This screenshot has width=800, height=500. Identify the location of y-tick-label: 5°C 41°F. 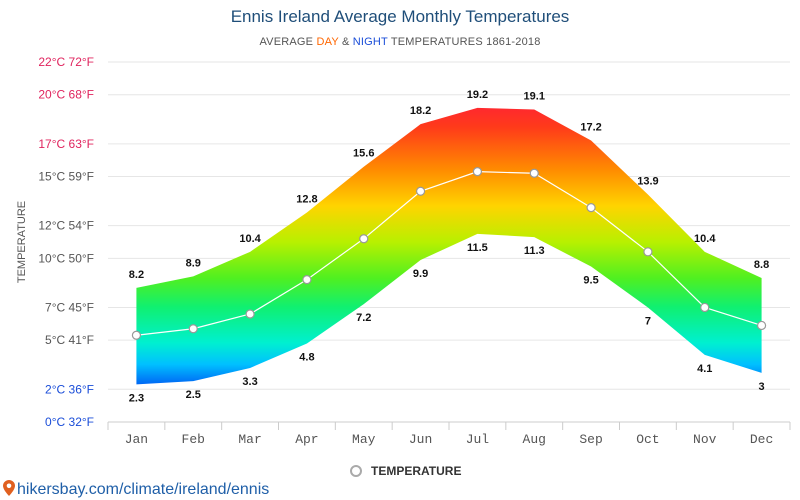
(69, 340).